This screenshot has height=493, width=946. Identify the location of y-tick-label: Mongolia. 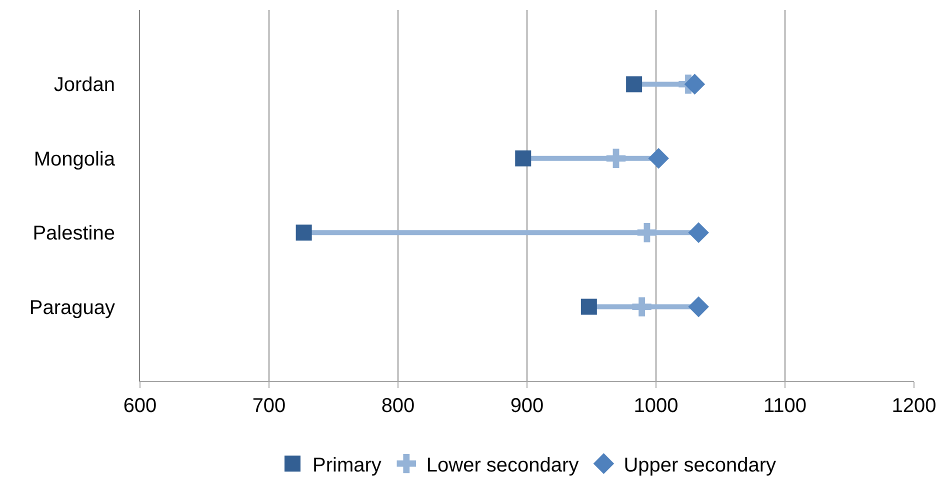
(75, 159).